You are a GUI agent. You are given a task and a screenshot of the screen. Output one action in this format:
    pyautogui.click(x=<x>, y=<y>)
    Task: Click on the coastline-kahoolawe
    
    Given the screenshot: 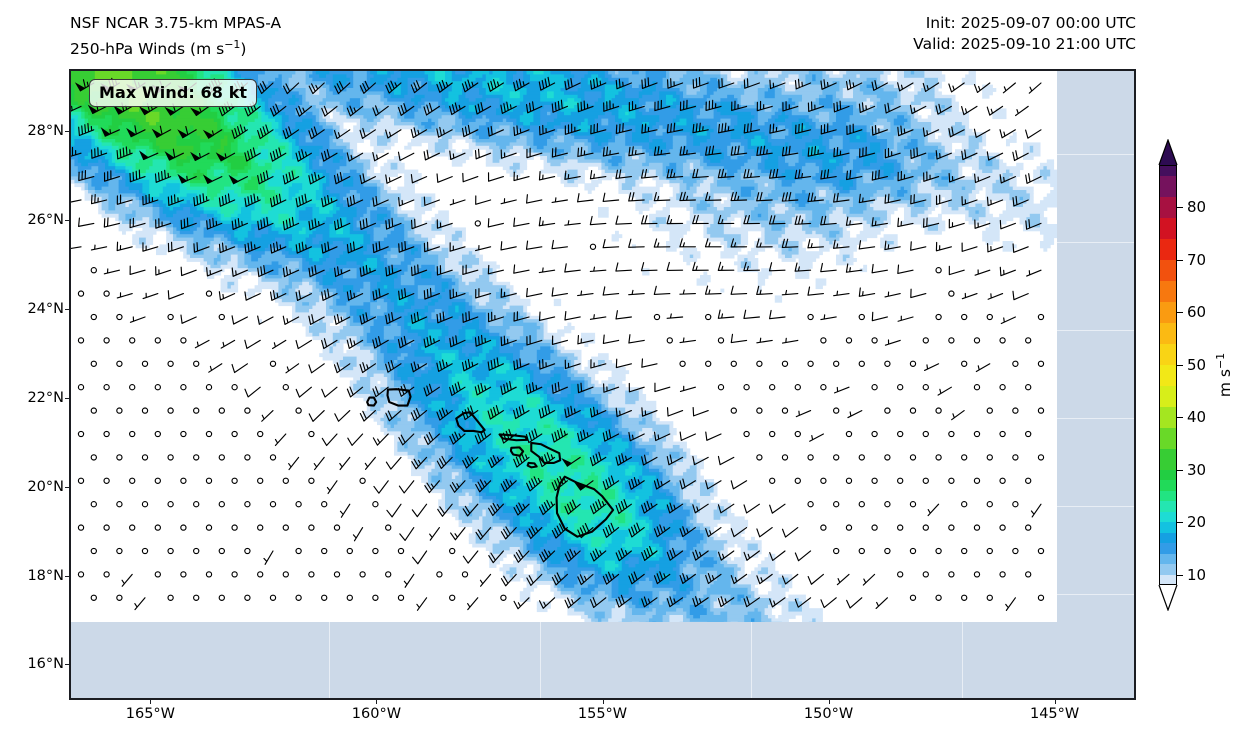 What is the action you would take?
    pyautogui.click(x=532, y=465)
    